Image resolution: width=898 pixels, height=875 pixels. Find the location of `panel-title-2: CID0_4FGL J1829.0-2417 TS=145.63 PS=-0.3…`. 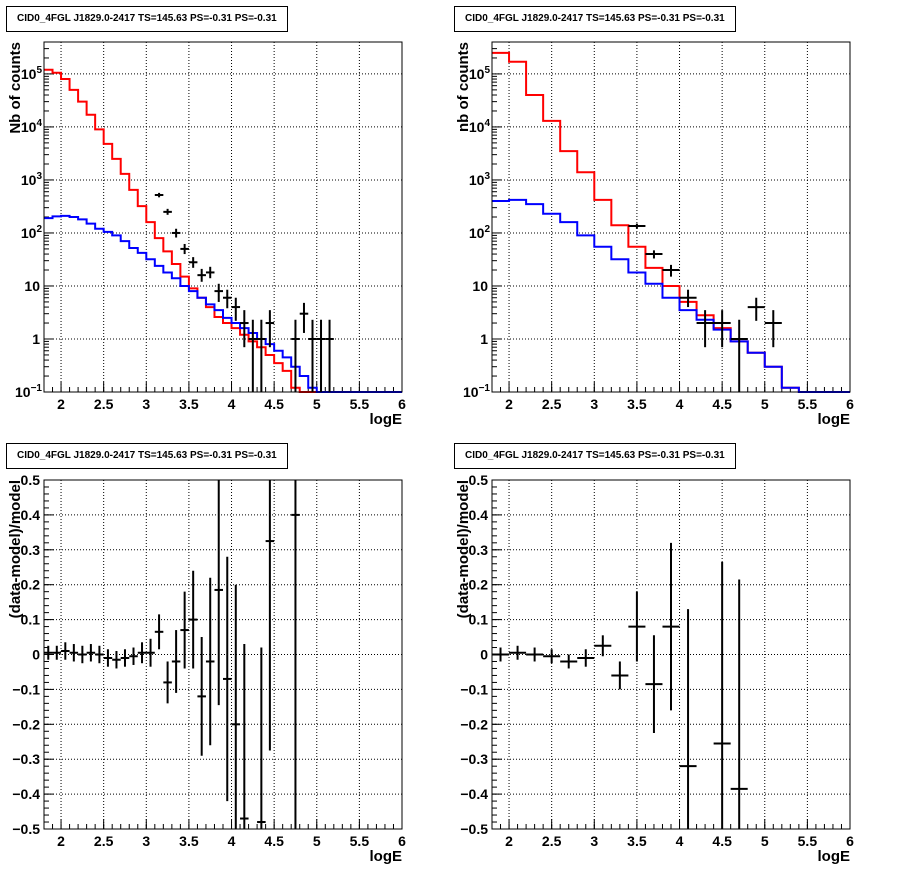

panel-title-2: CID0_4FGL J1829.0-2417 TS=145.63 PS=-0.3… is located at coordinates (595, 19).